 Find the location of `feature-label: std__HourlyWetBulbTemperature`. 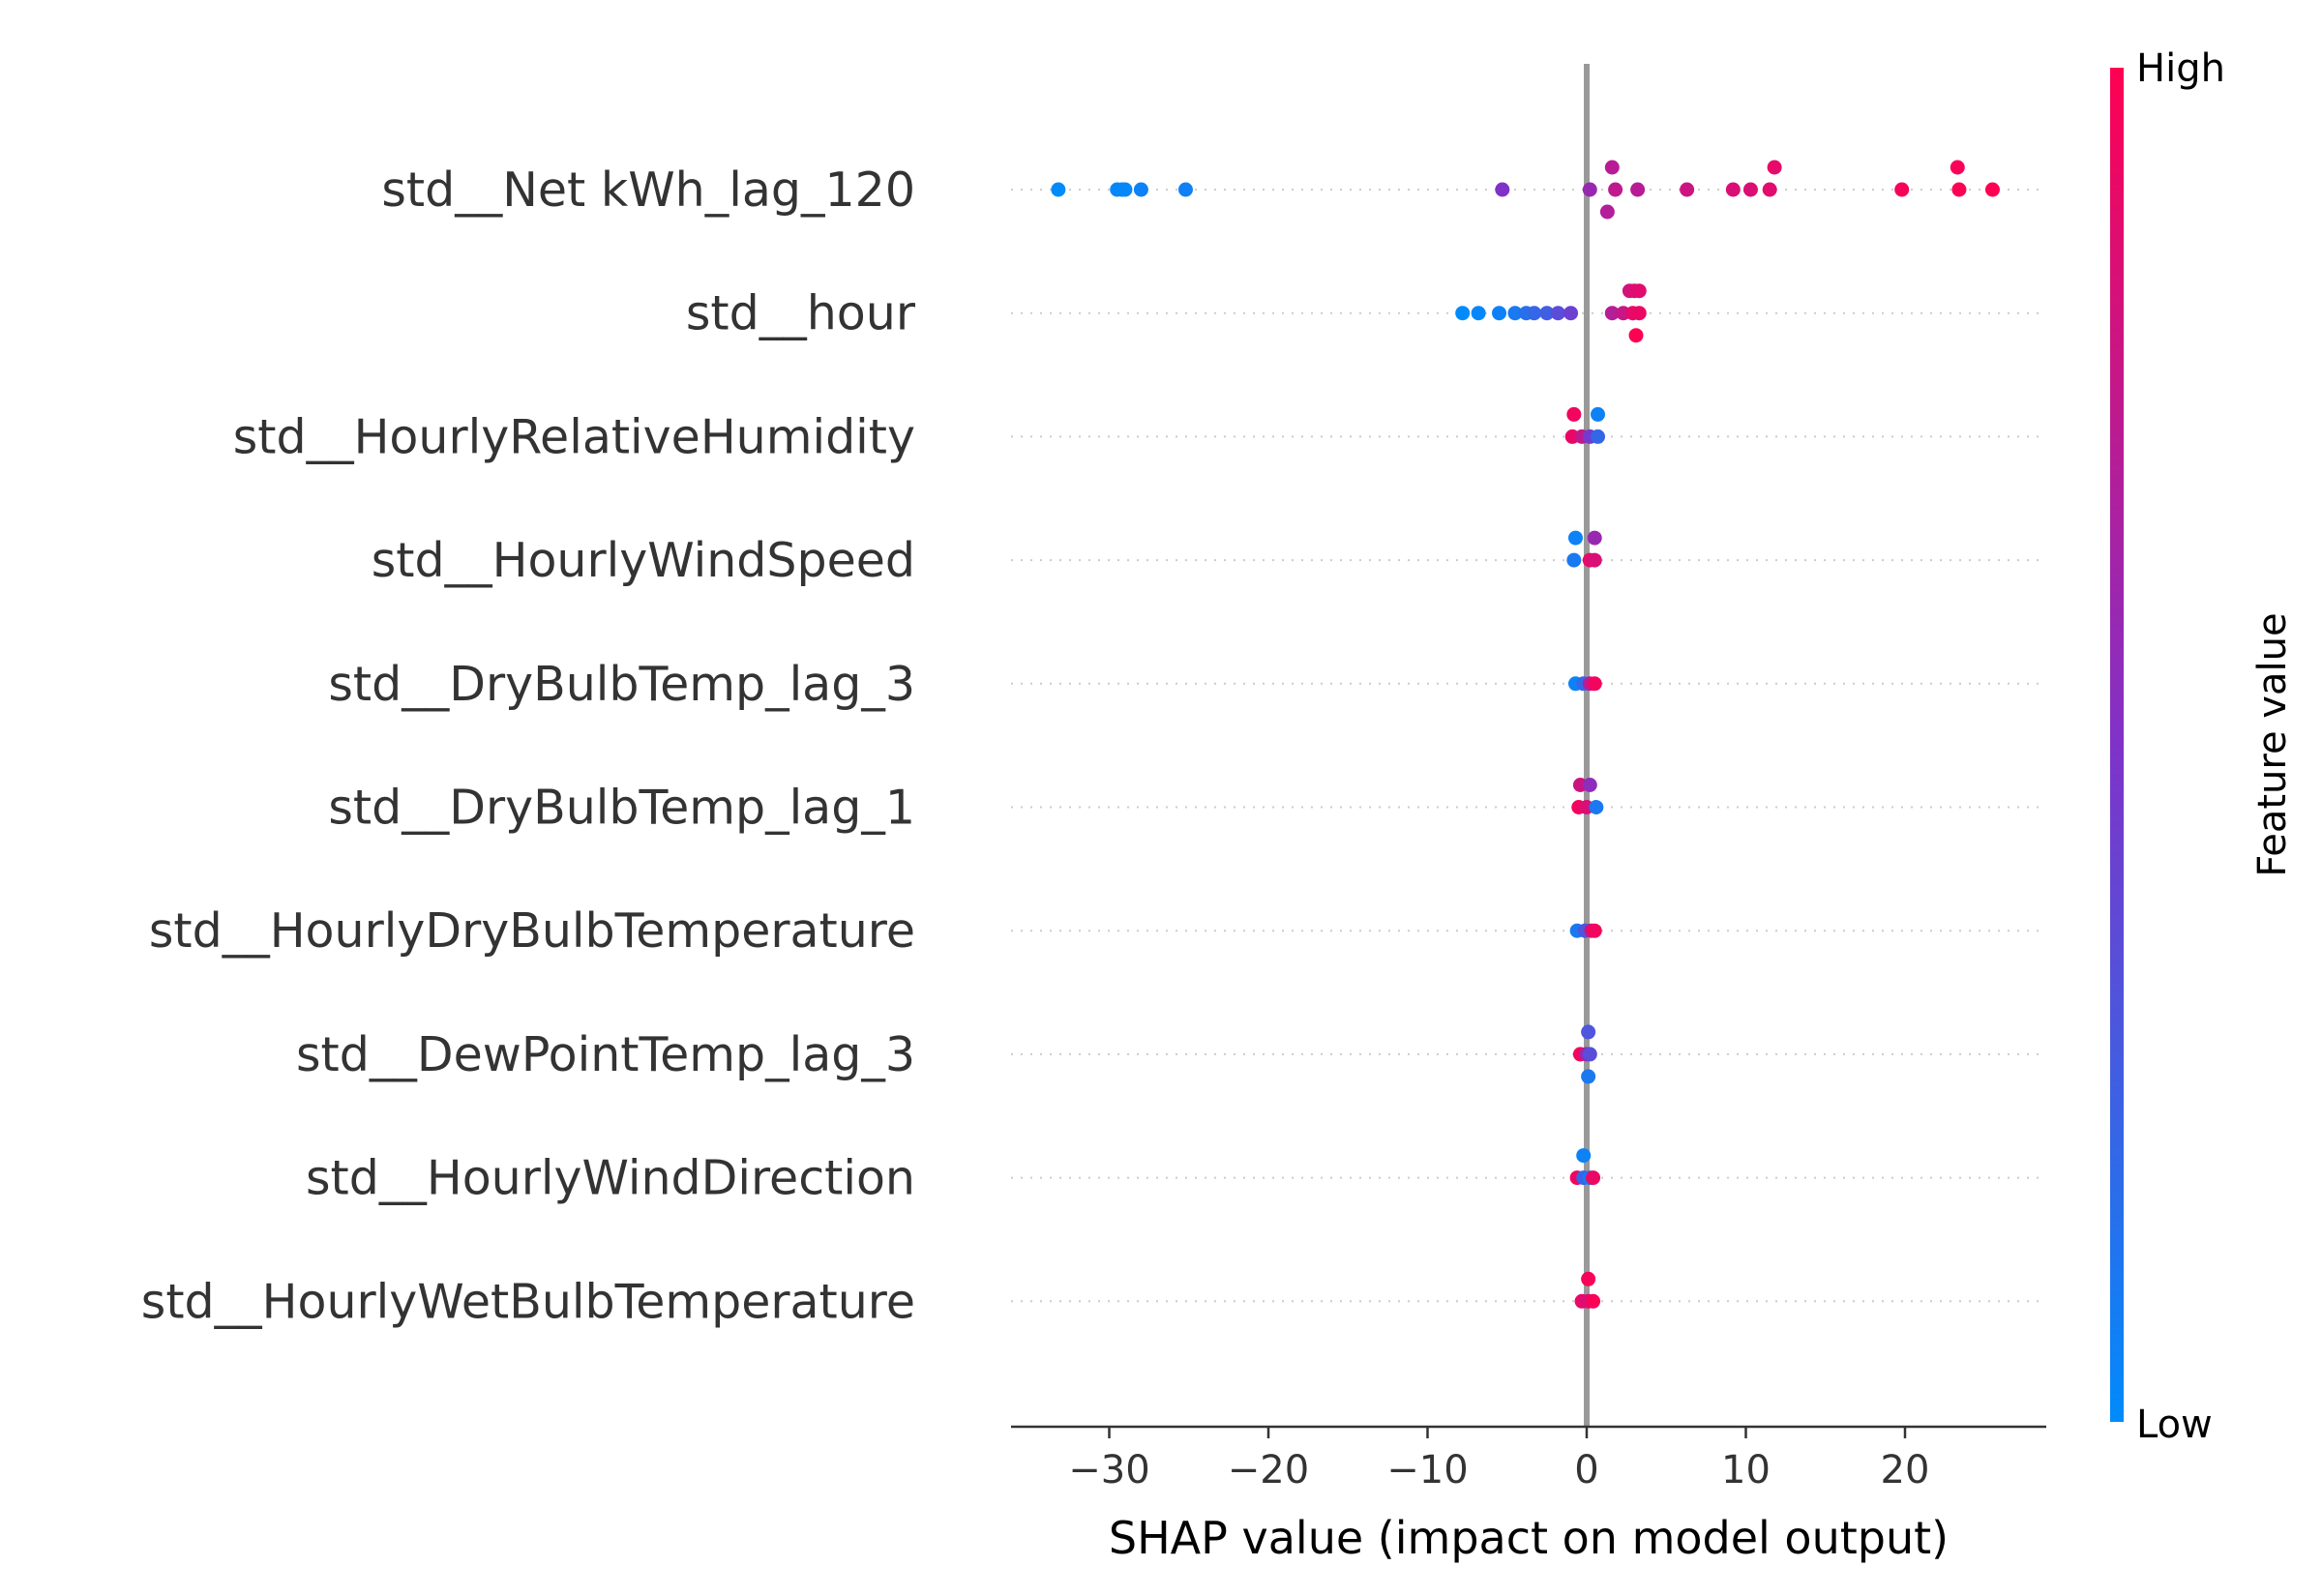

feature-label: std__HourlyWetBulbTemperature is located at coordinates (528, 1301).